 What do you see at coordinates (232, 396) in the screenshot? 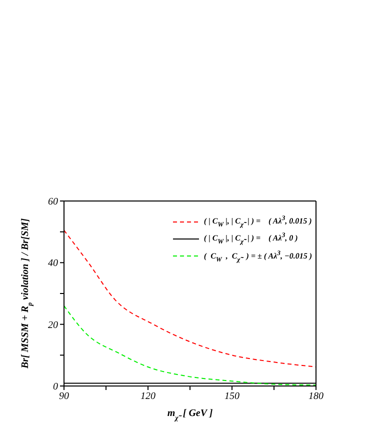
I see `x-tick-label: 150` at bounding box center [232, 396].